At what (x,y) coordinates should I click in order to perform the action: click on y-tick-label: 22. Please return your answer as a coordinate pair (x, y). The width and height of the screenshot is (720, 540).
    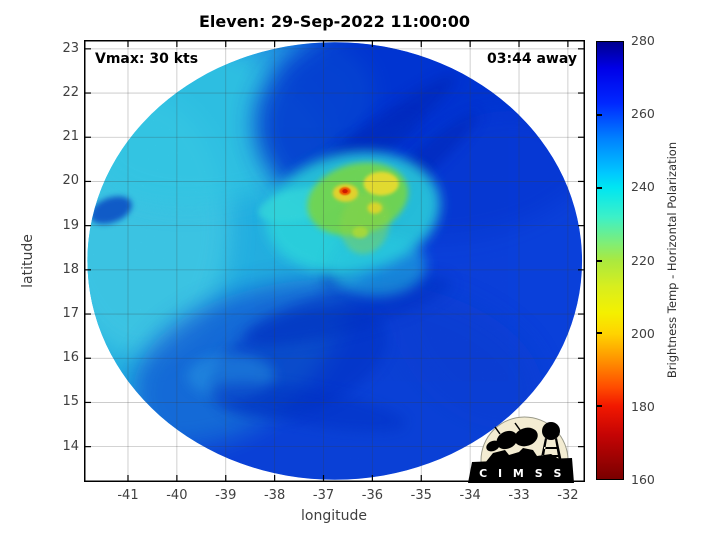
    Looking at the image, I should click on (70, 93).